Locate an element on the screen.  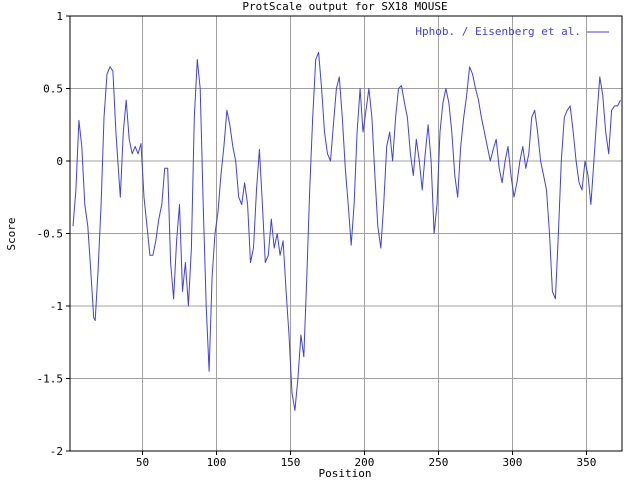
y-tick-label-2: -1 is located at coordinates (56, 306).